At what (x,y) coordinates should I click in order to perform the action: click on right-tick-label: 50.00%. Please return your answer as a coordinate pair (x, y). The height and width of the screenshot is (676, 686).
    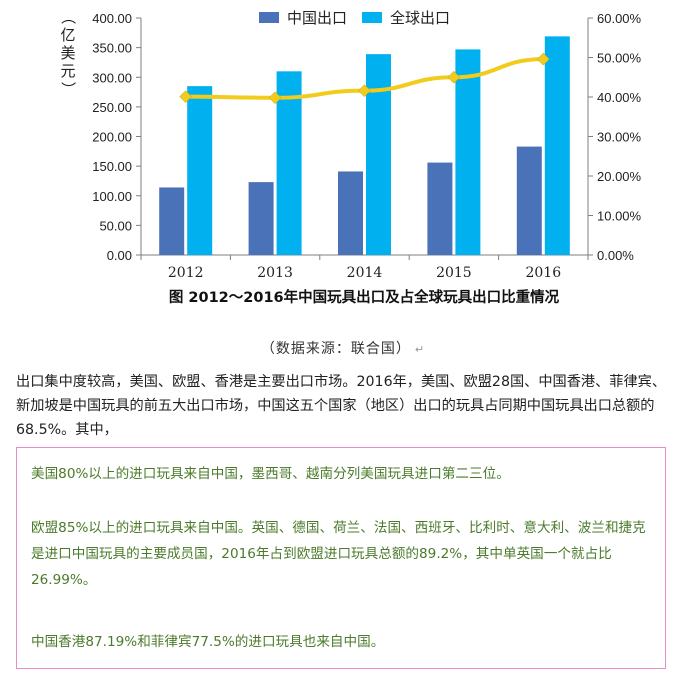
    Looking at the image, I should click on (619, 58).